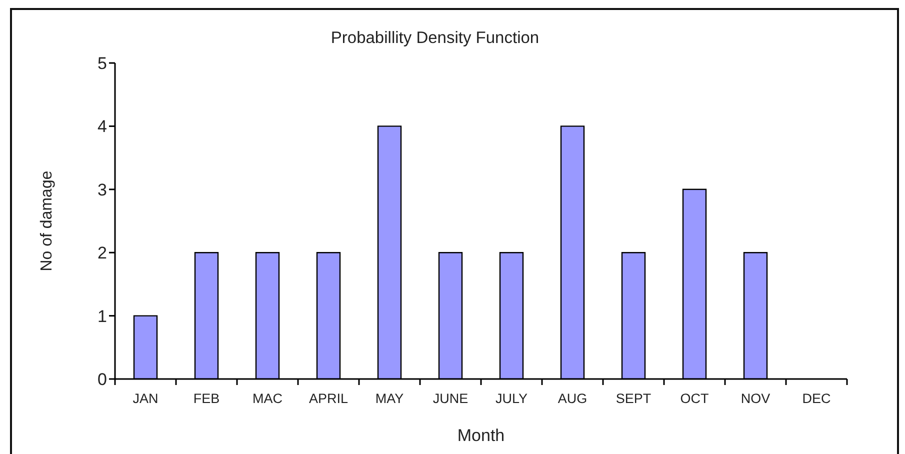 Image resolution: width=905 pixels, height=454 pixels. What do you see at coordinates (102, 126) in the screenshot?
I see `y-tick-label: 4` at bounding box center [102, 126].